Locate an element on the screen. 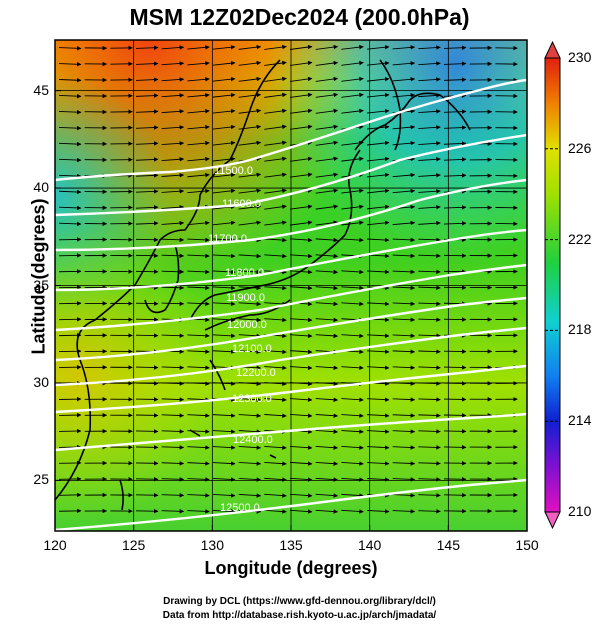 The image size is (599, 625). colorbar-bottom-arrow is located at coordinates (552, 520).